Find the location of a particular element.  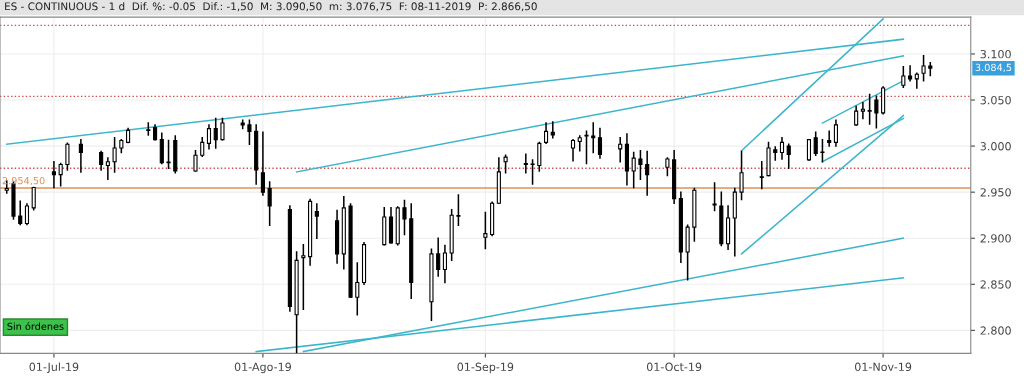

y-tick-label: 3.000 is located at coordinates (995, 146).